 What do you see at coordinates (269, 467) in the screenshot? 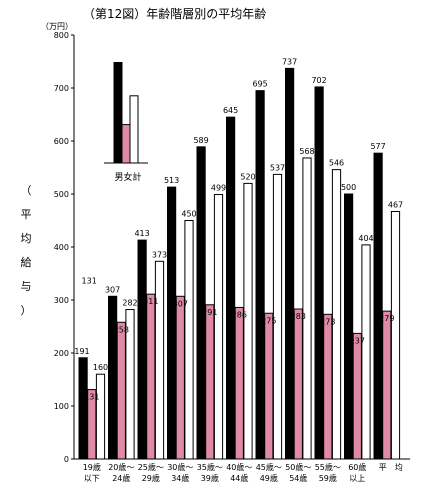
I see `x-category-label: 45歳～` at bounding box center [269, 467].